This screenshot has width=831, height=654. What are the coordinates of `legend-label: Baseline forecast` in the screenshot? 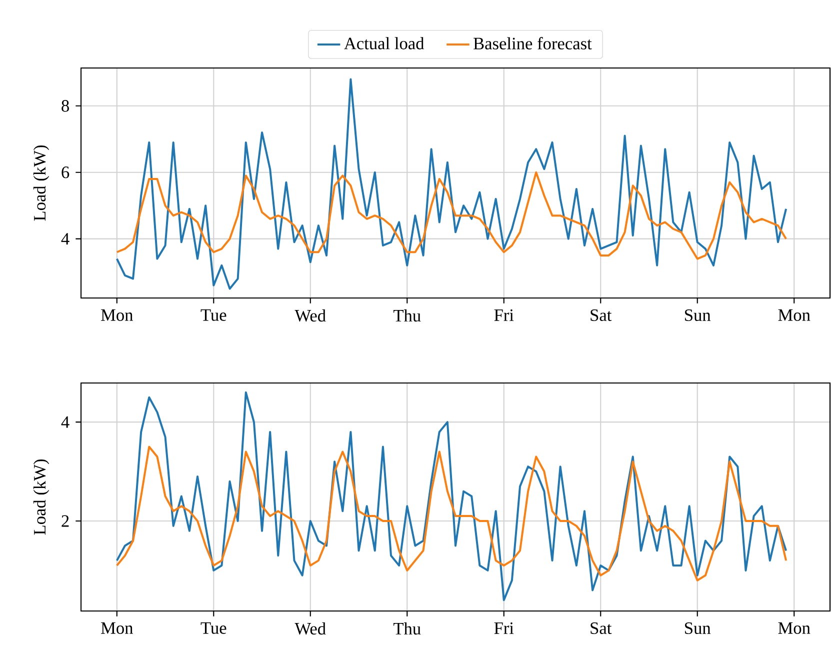 It's located at (533, 43).